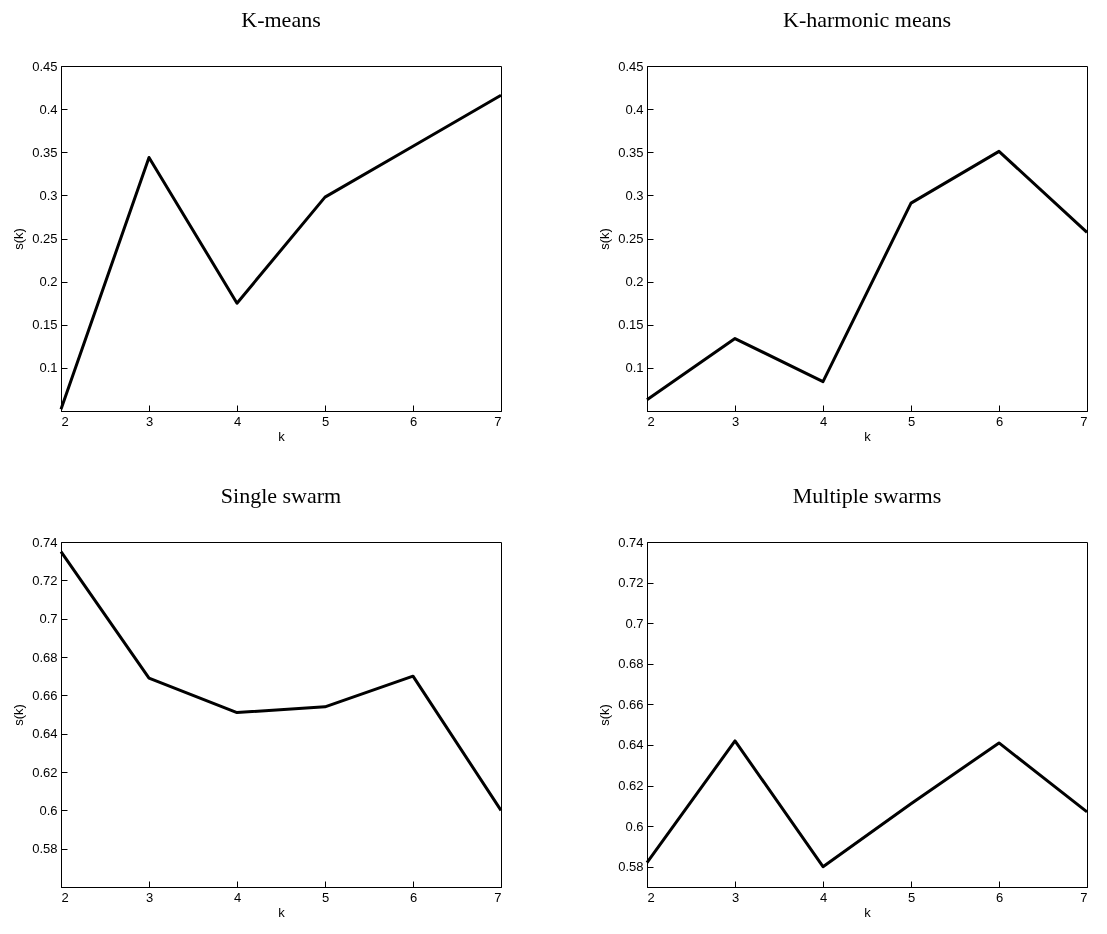 The width and height of the screenshot is (1107, 934). I want to click on chart-title: K-means, so click(281, 19).